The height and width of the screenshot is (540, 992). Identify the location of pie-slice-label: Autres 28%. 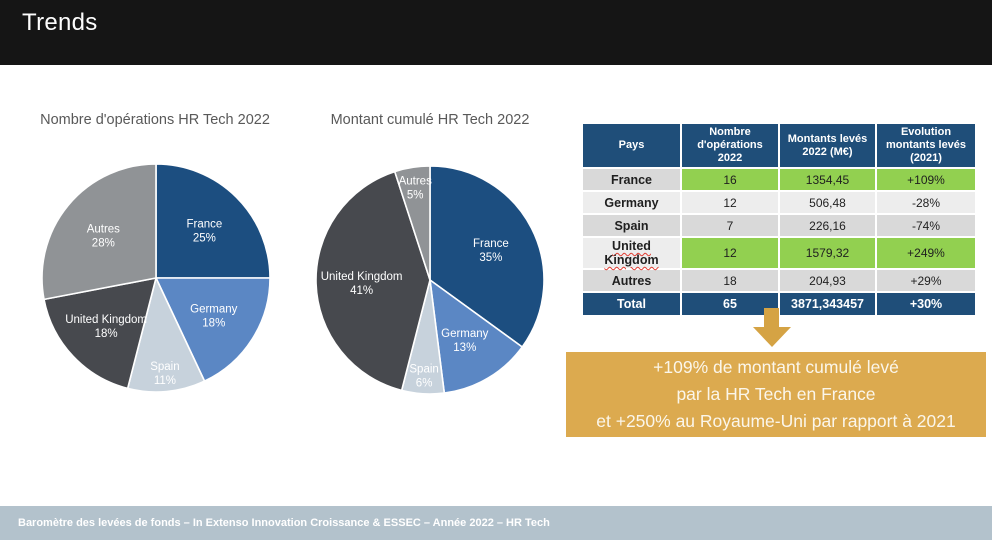
(103, 236).